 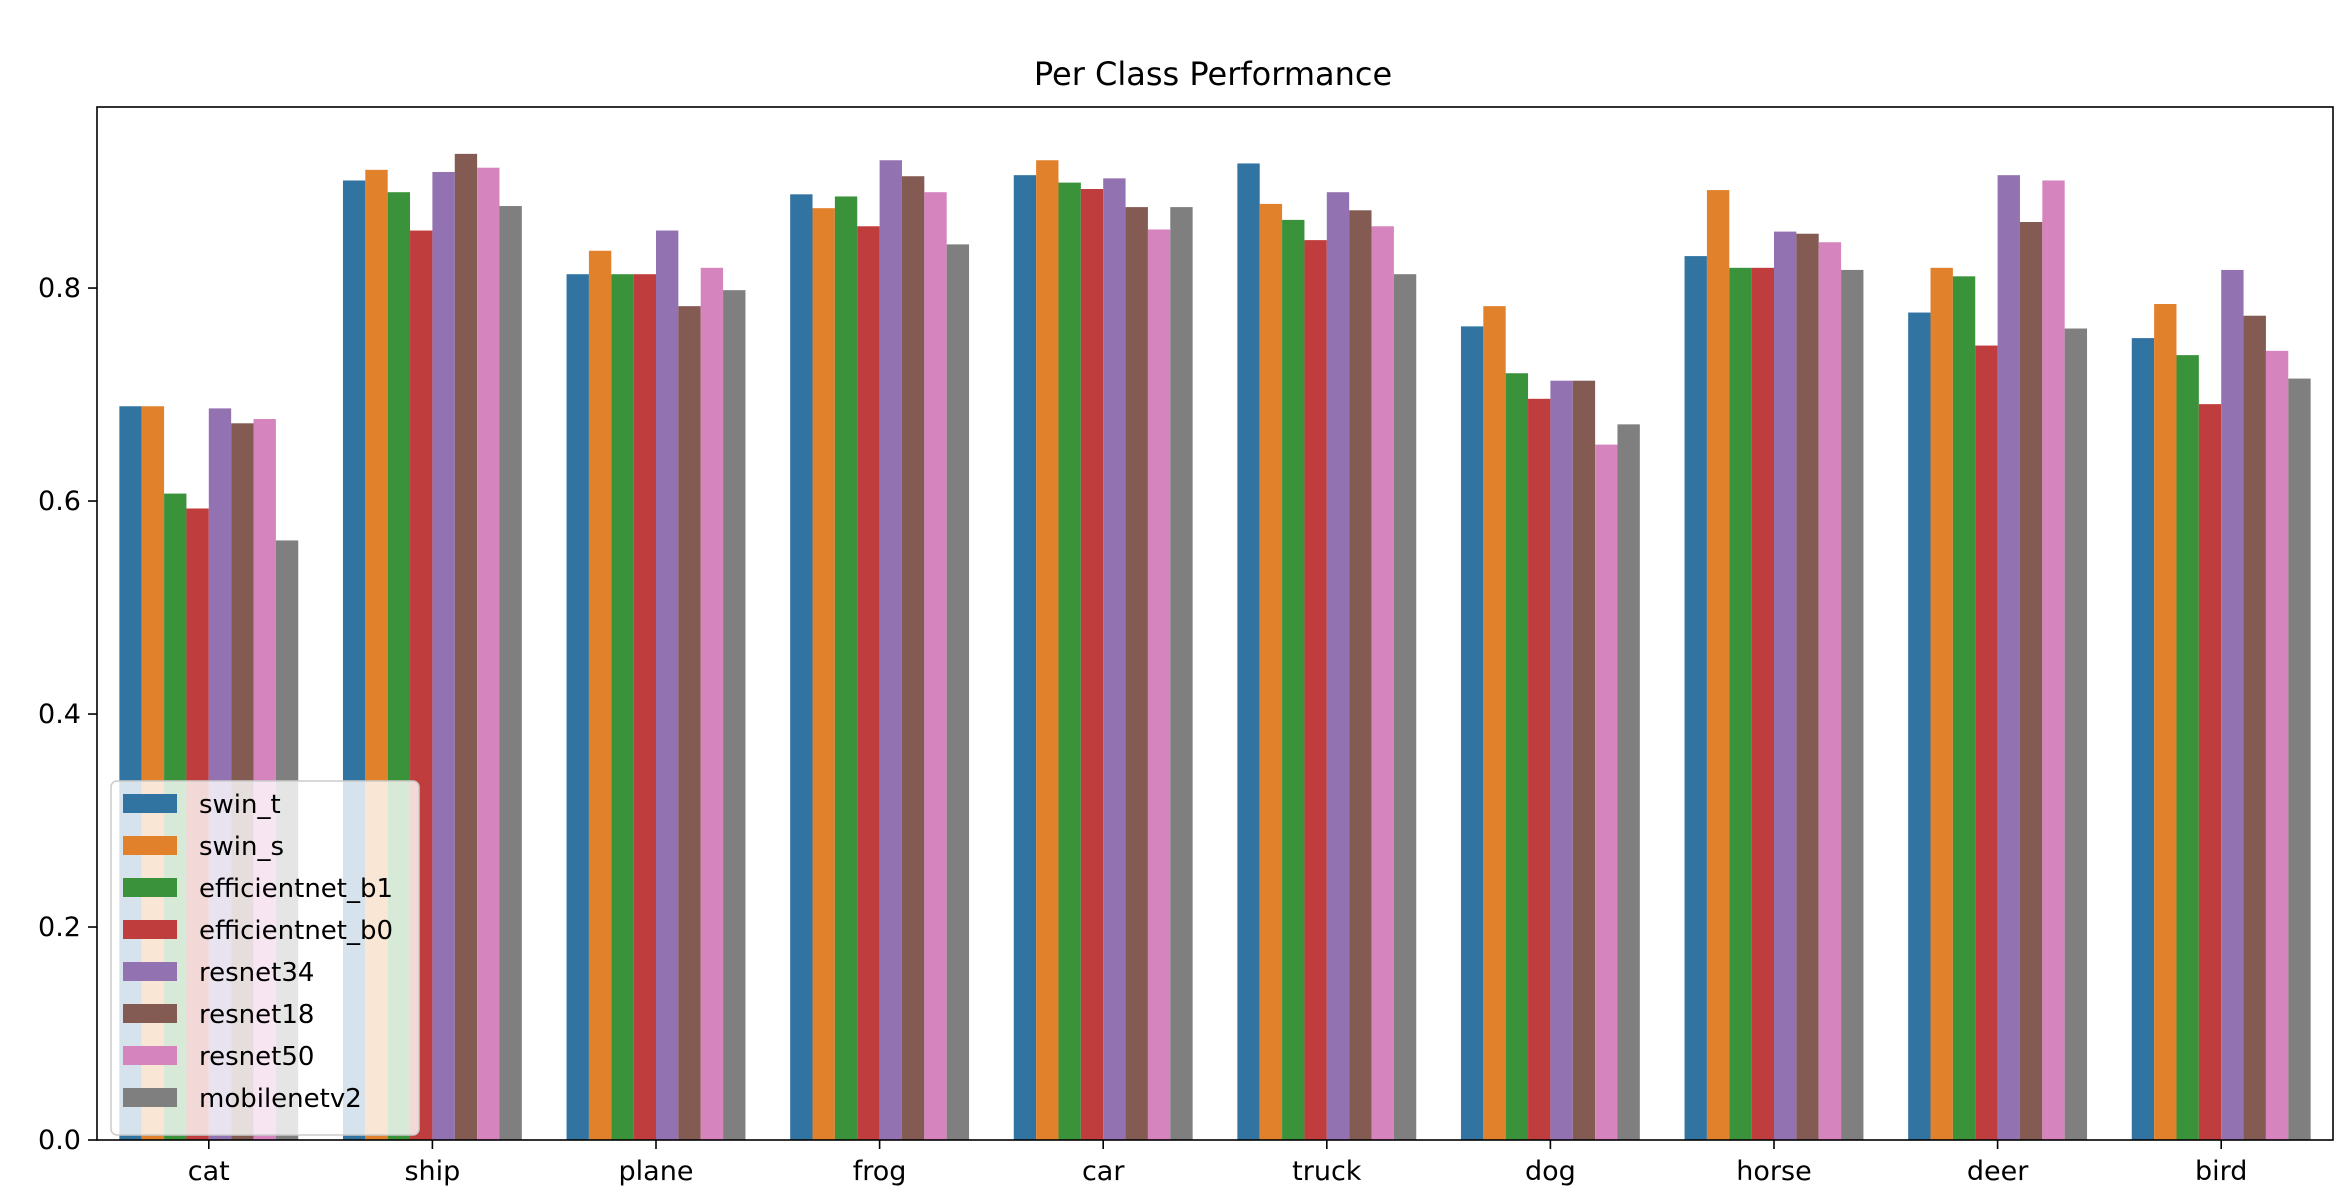 I want to click on bar-truck-resnet18, so click(x=1360, y=675).